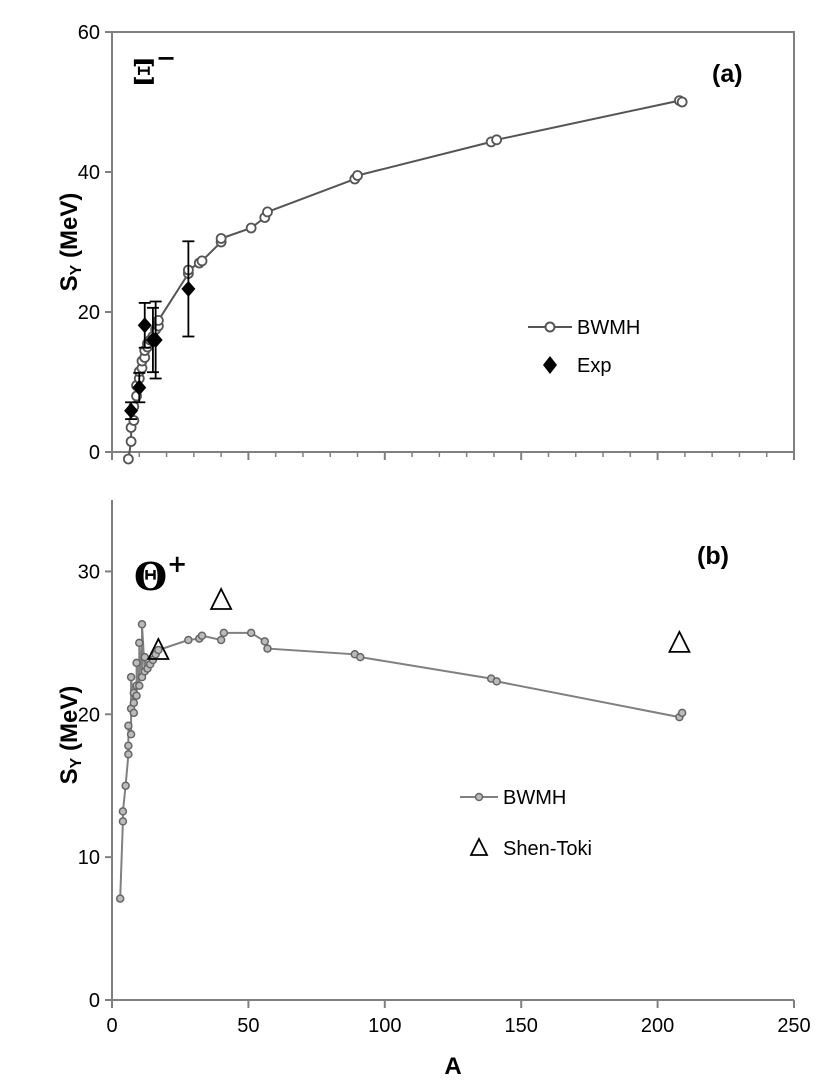 The height and width of the screenshot is (1090, 817). Describe the element at coordinates (89, 858) in the screenshot. I see `y-tick-label: 10` at that location.